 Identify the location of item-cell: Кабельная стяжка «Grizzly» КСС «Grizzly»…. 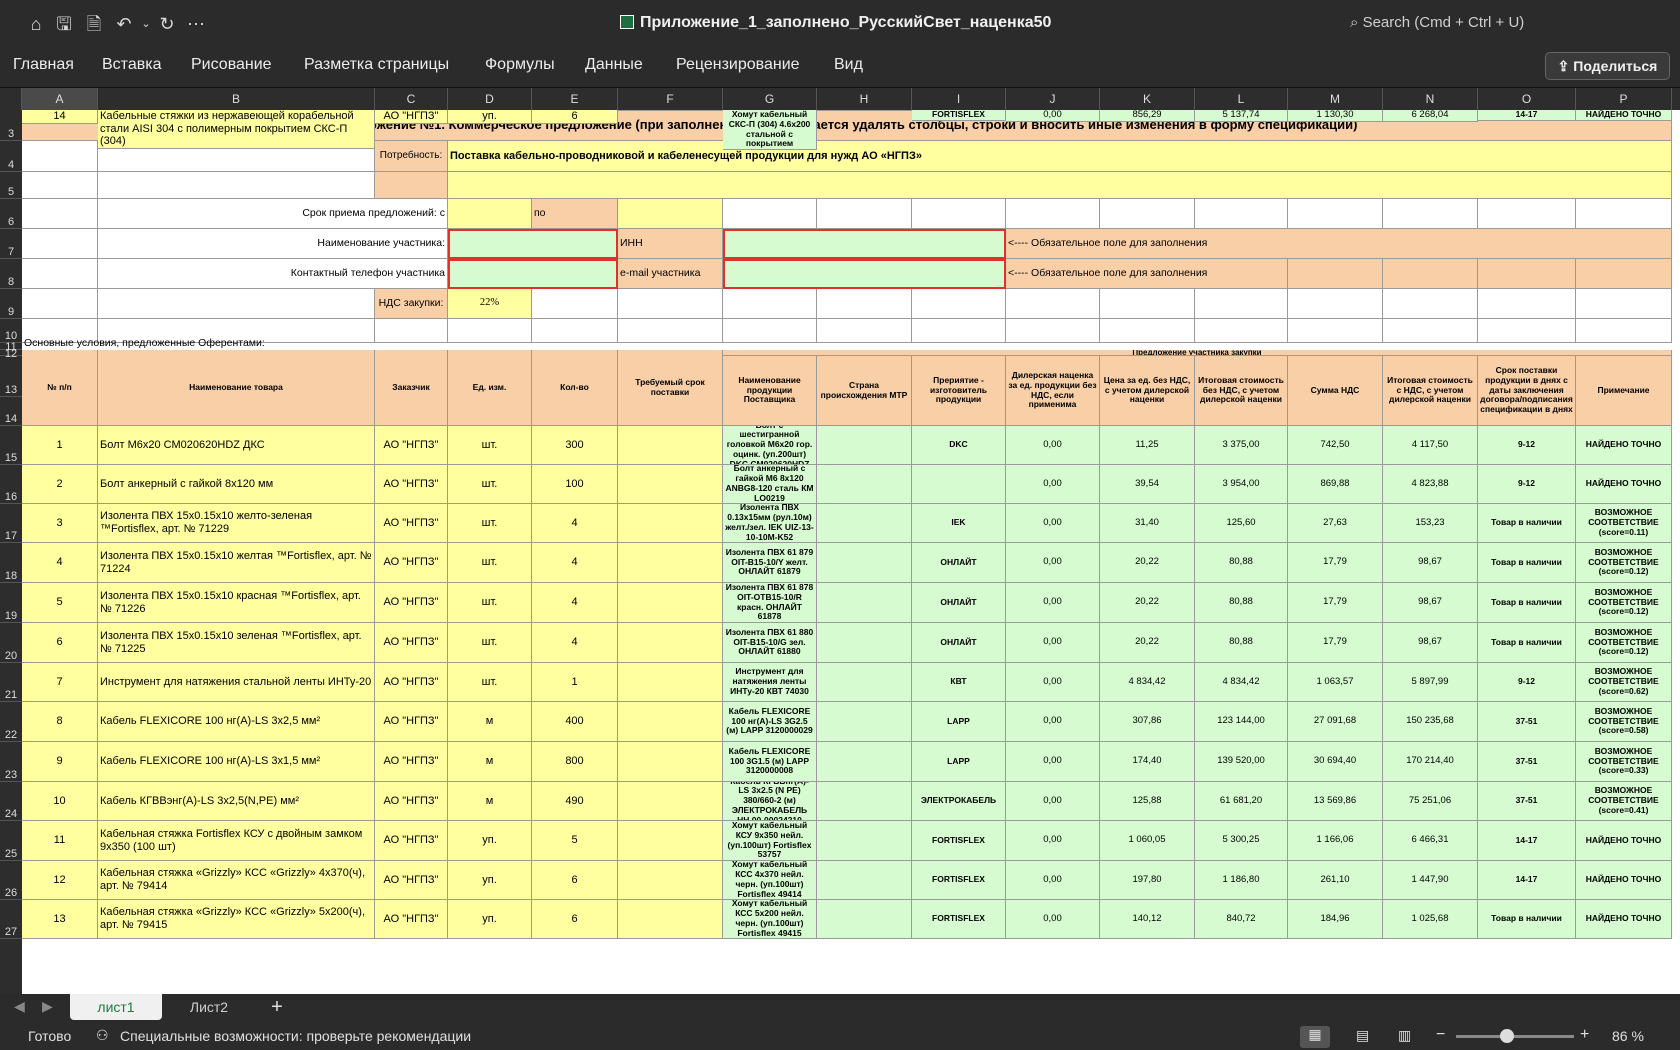
(236, 880).